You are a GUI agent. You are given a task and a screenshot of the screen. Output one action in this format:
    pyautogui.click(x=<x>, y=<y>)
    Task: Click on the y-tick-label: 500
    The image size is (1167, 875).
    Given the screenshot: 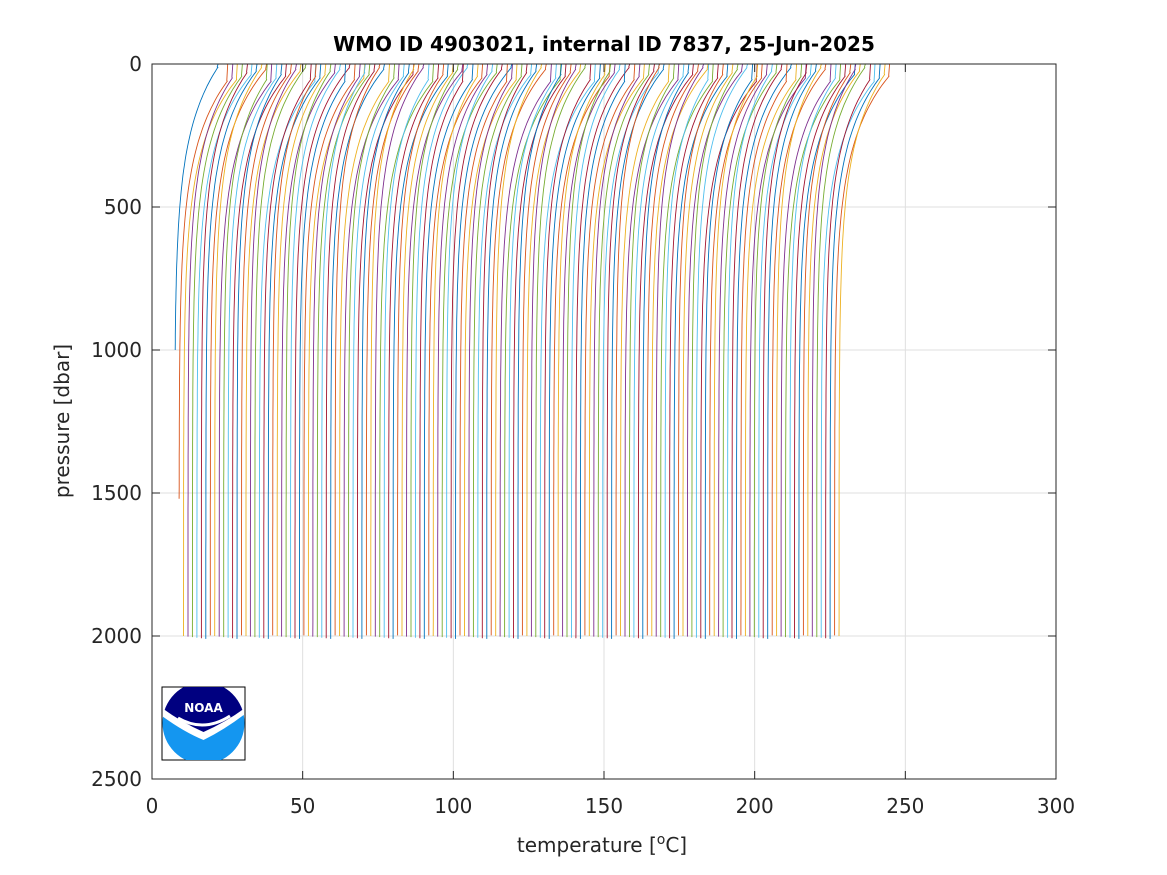 What is the action you would take?
    pyautogui.click(x=123, y=207)
    